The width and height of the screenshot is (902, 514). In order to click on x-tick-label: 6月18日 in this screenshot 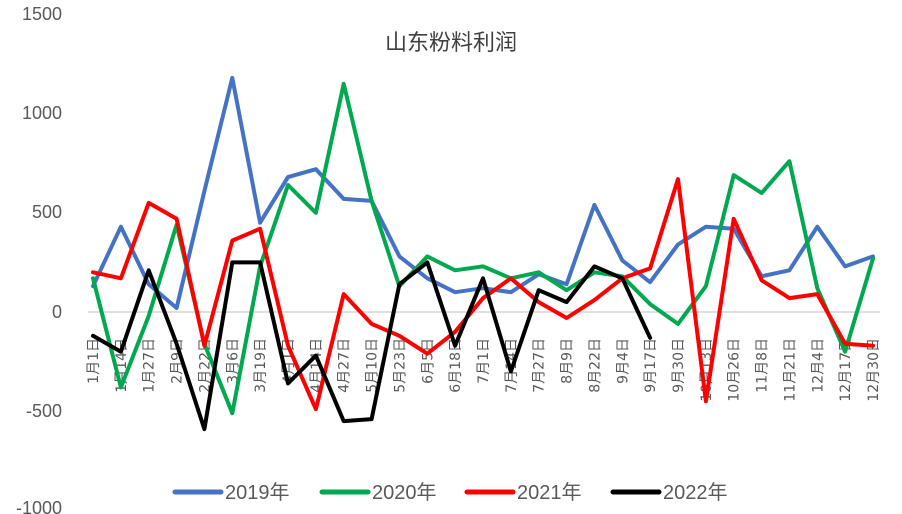, I will do `click(456, 365)`.